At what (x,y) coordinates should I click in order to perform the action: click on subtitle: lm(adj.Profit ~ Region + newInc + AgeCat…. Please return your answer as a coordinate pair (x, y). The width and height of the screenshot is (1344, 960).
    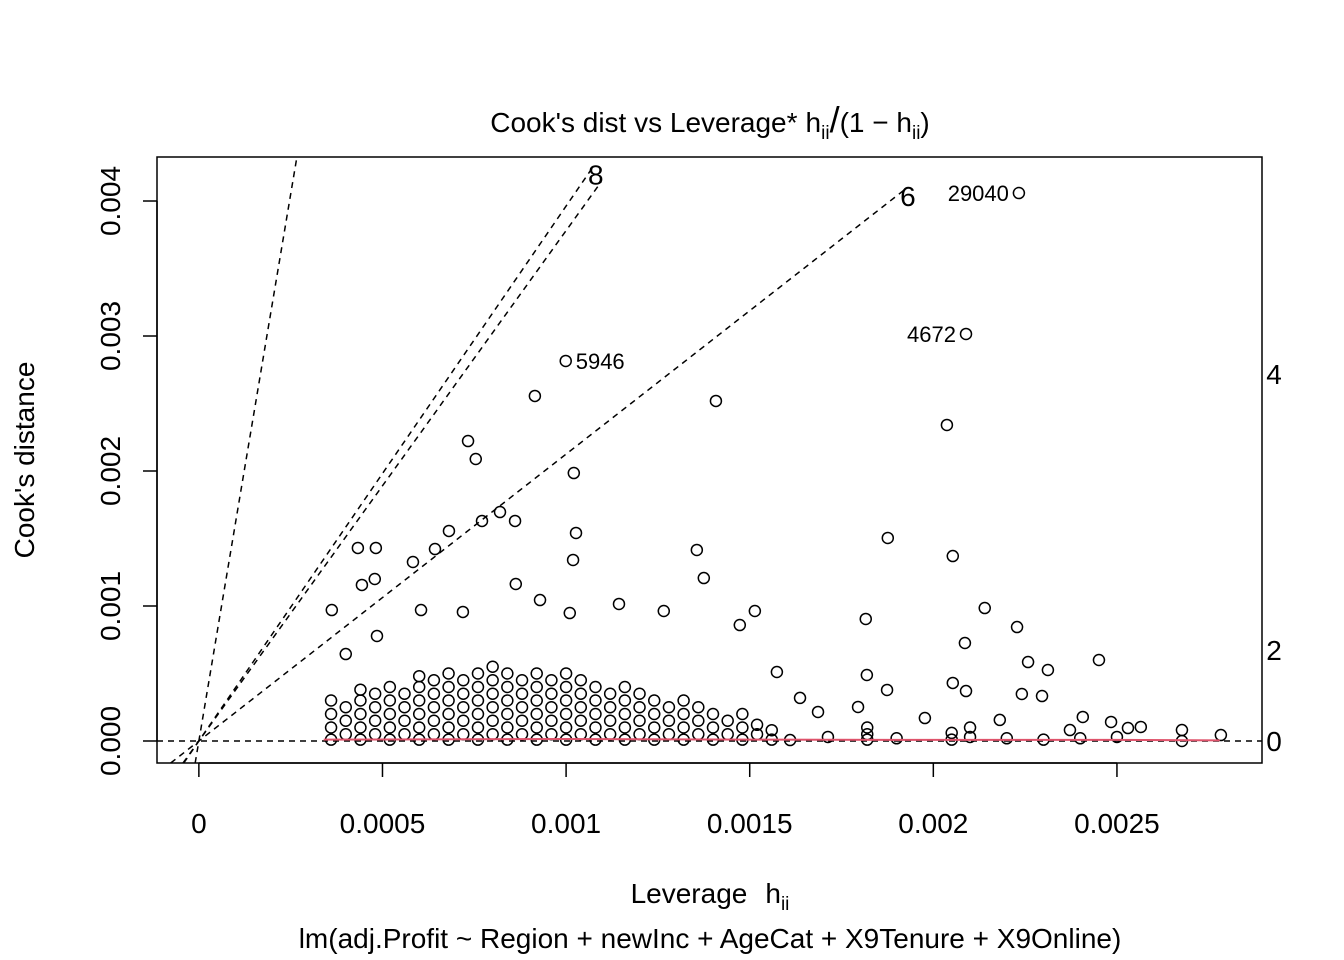
    Looking at the image, I should click on (710, 938).